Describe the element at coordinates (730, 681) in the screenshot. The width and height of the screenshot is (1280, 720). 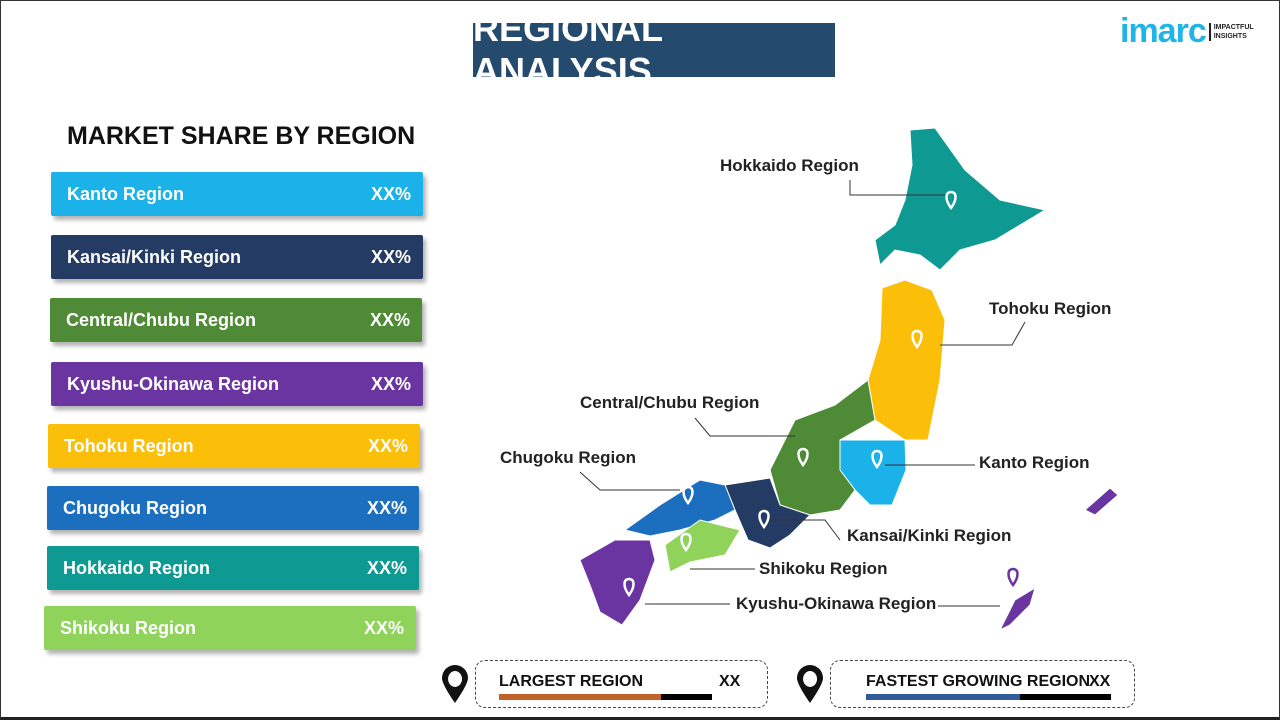
I see `largest-region-value: XX` at that location.